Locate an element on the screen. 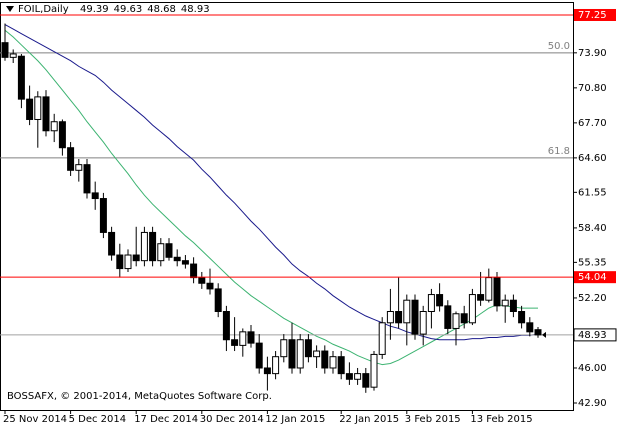 The height and width of the screenshot is (427, 640). y-tick-label: 73.90 is located at coordinates (592, 53).